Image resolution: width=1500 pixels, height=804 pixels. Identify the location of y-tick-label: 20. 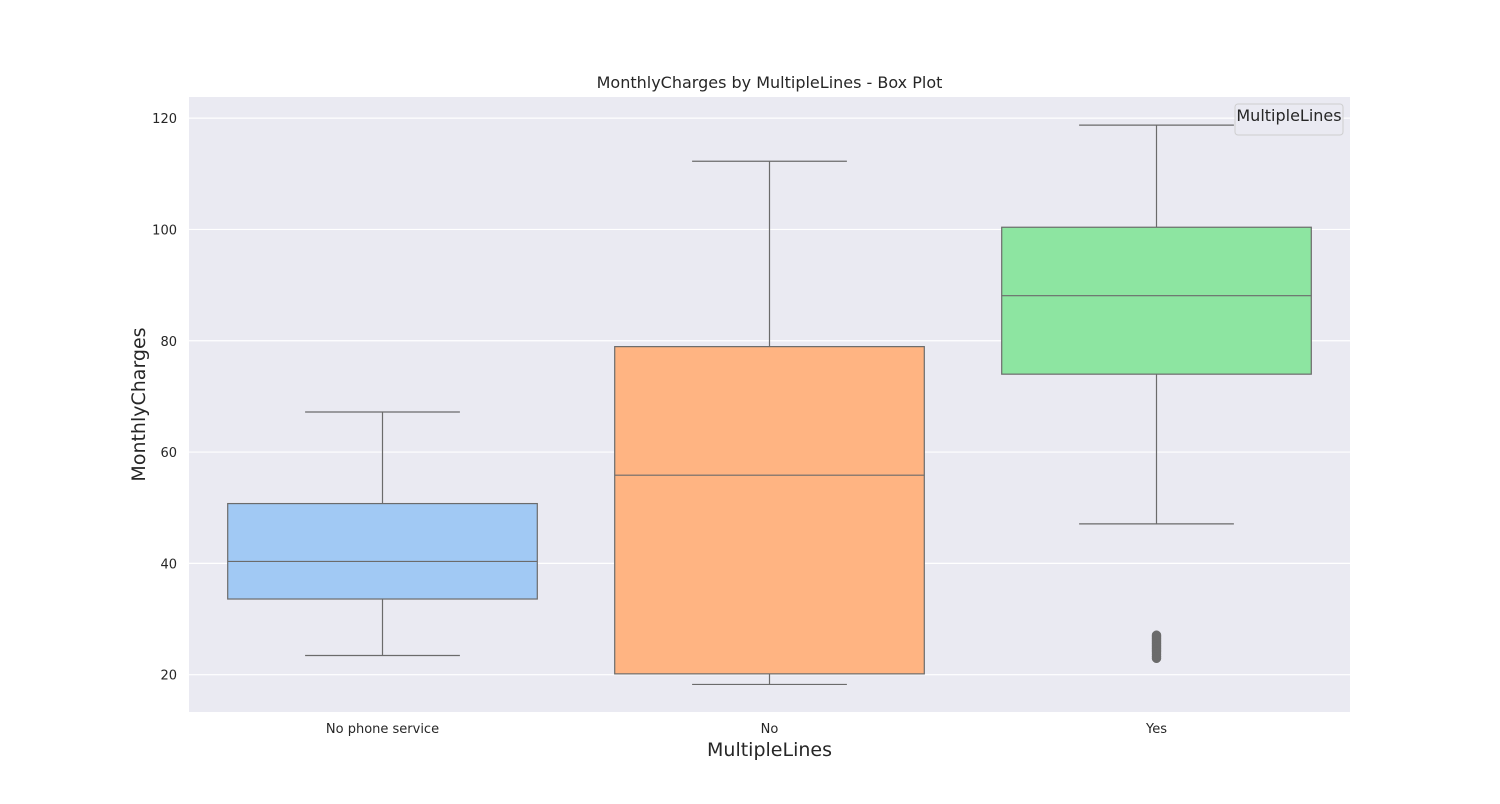
(168, 676).